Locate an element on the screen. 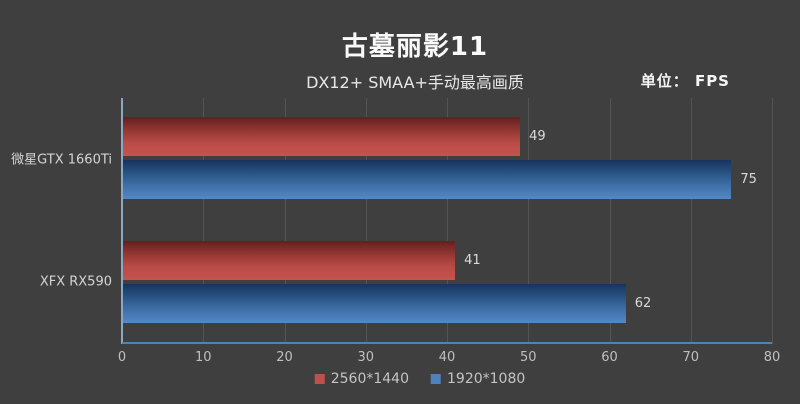 The image size is (800, 404). x-tick-label: 40 is located at coordinates (447, 357).